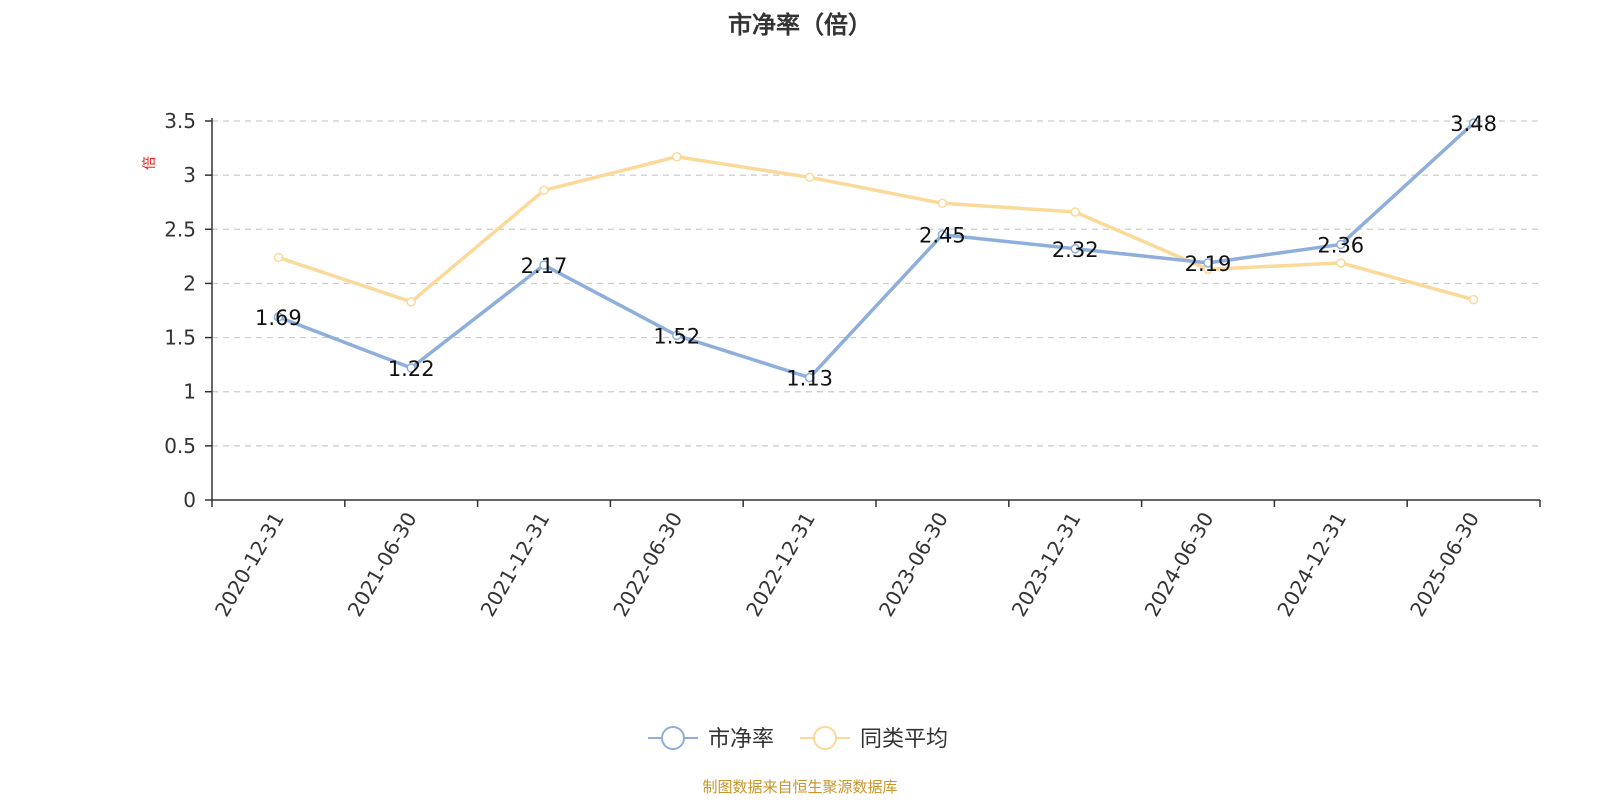  I want to click on data-label: 2.32, so click(1075, 250).